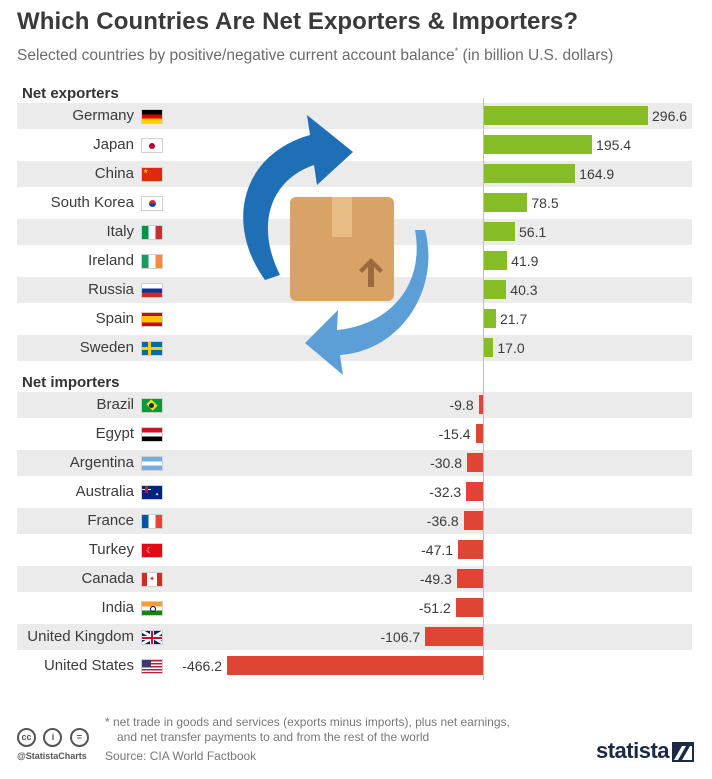 This screenshot has height=779, width=712. Describe the element at coordinates (597, 174) in the screenshot. I see `data-label: 164.9` at that location.